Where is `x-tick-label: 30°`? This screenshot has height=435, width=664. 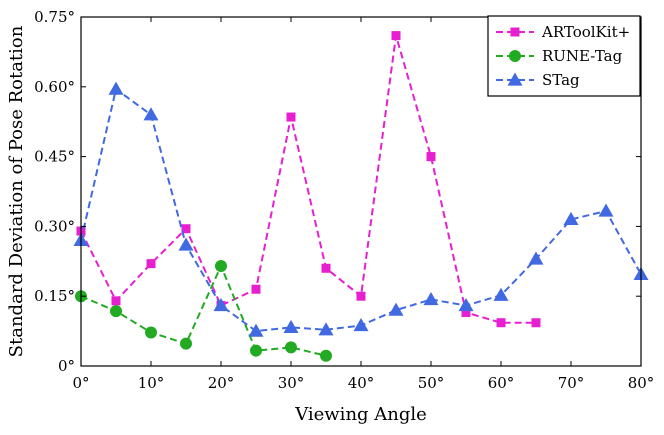 x-tick-label: 30° is located at coordinates (291, 383).